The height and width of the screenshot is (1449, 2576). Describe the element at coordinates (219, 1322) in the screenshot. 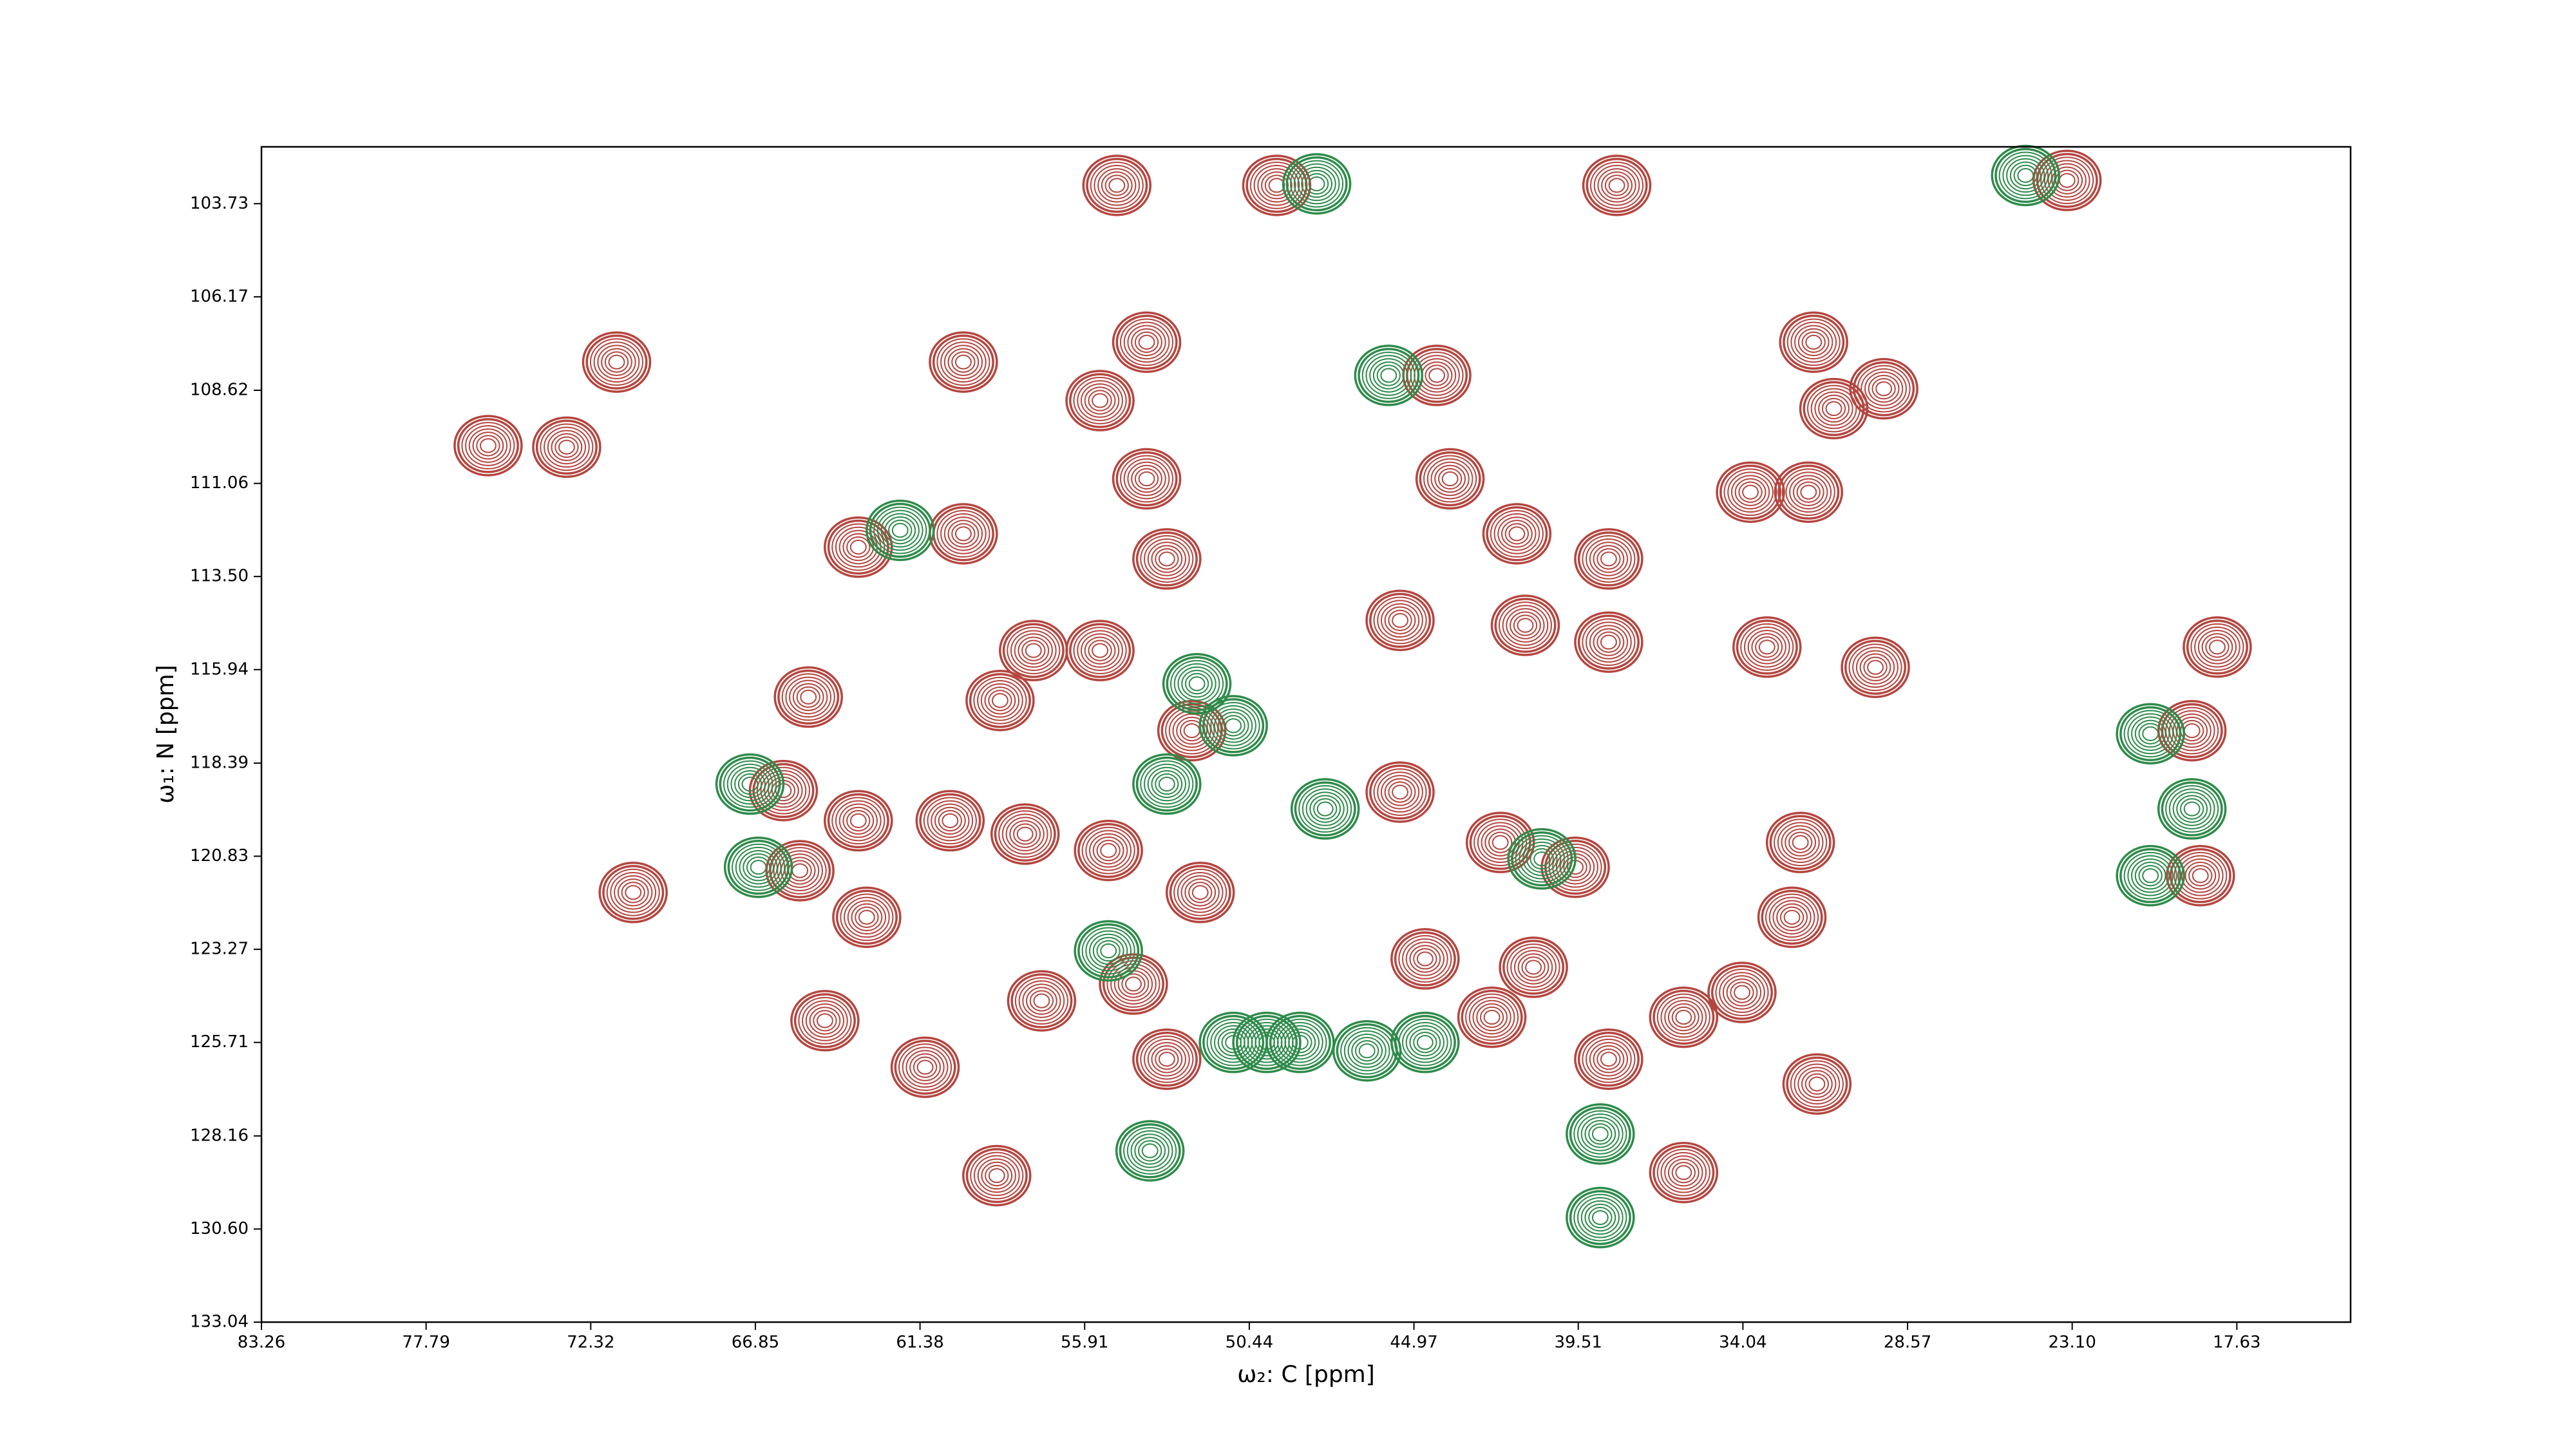

I see `y-tick-label: 133.04` at that location.